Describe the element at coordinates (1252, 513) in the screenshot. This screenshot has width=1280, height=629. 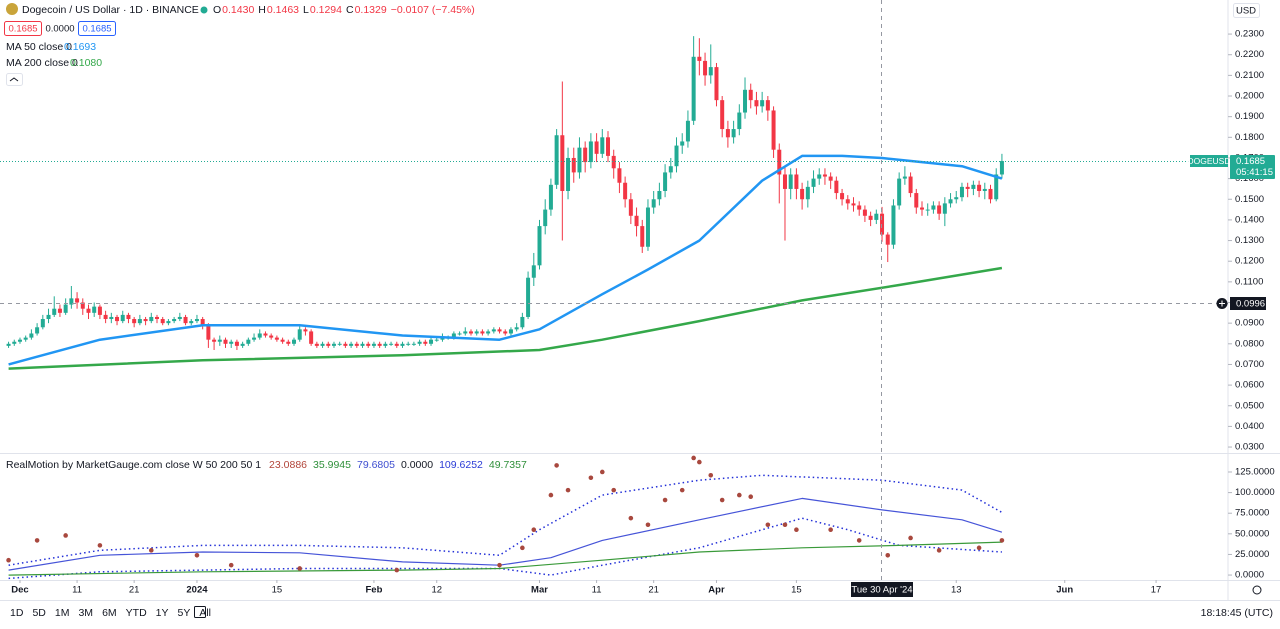
I see `y-tick-label: 75.0000` at that location.